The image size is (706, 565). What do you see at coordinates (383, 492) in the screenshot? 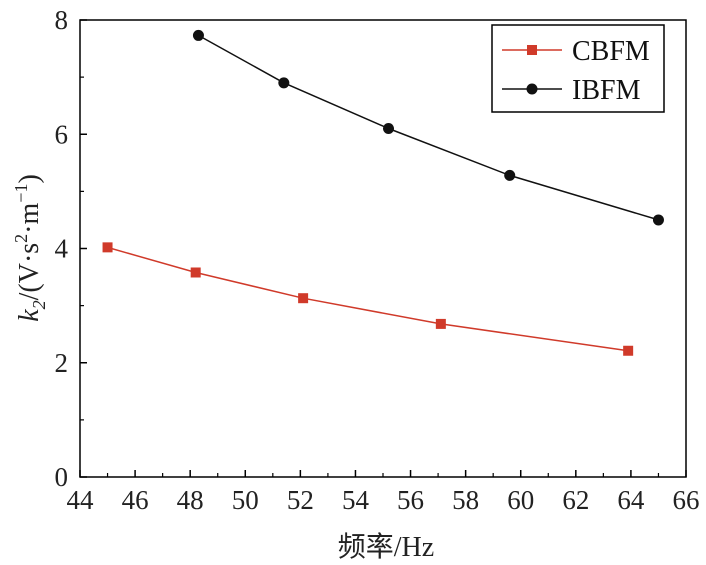
I see `x-axis-ticks: 44 46 48 50 52 54 56 58 60 62 64 66` at bounding box center [383, 492].